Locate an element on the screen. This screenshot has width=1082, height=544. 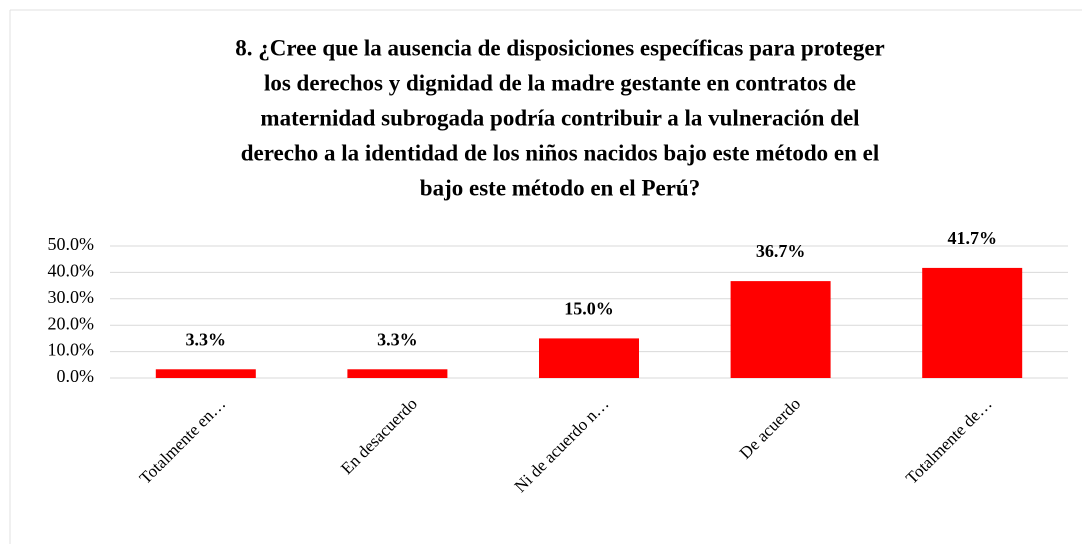
data-label: 36.7% is located at coordinates (781, 251).